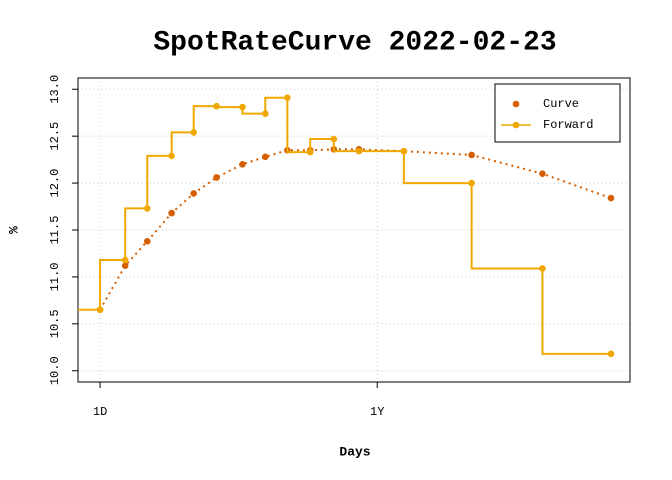  Describe the element at coordinates (55, 183) in the screenshot. I see `y-tick-label: 12.0` at that location.